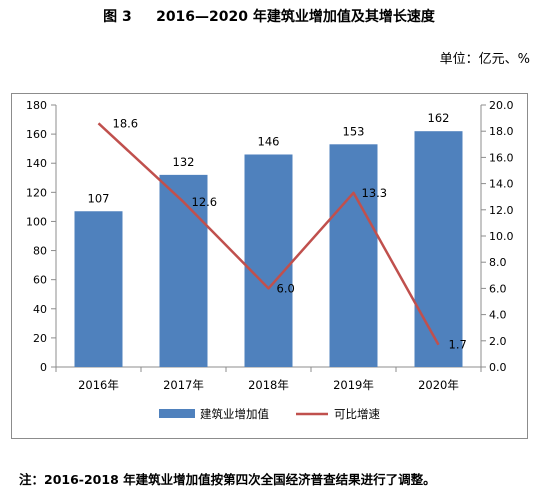  I want to click on legend-label-line: 可比增速, so click(357, 414).